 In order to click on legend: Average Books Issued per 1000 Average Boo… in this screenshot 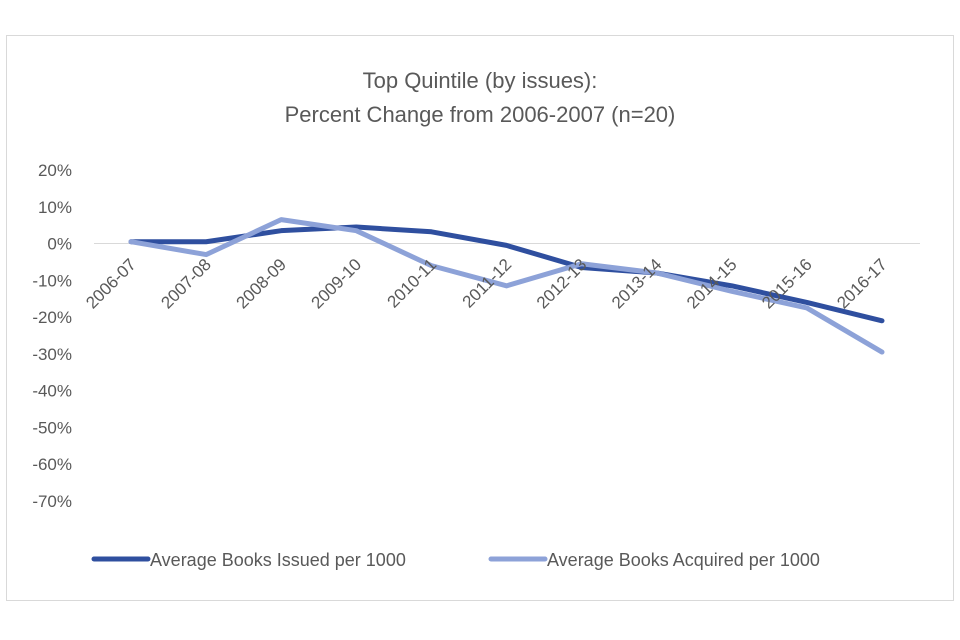, I will do `click(455, 560)`.